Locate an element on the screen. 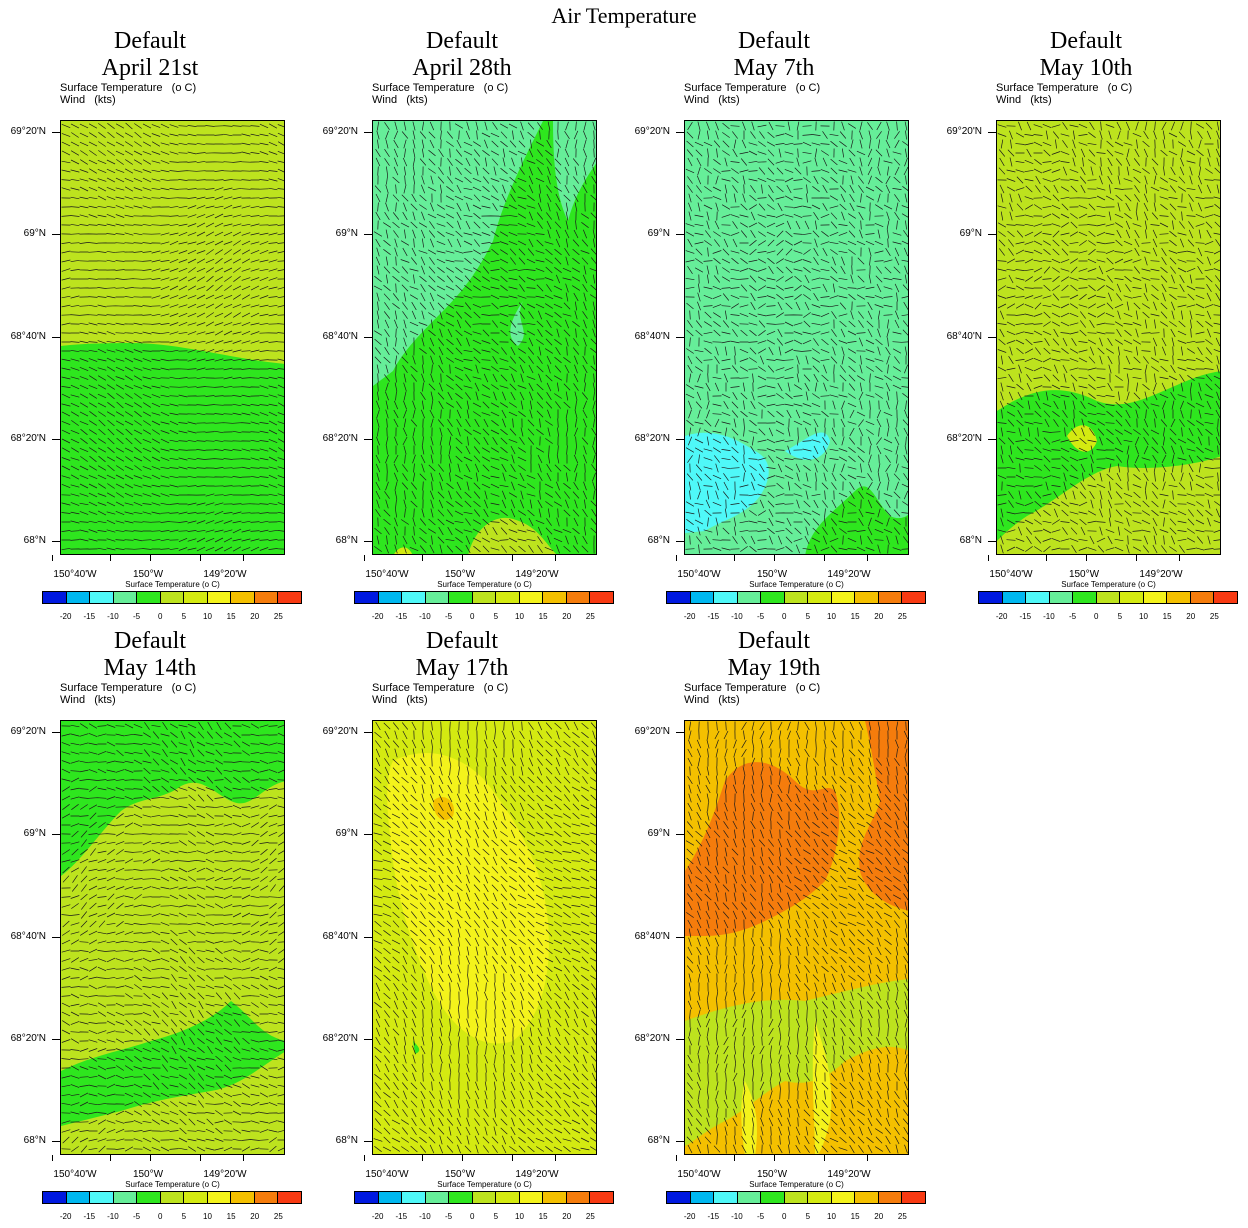 The image size is (1248, 1228). longitude-tick-label: 149°20'W is located at coordinates (537, 1174).